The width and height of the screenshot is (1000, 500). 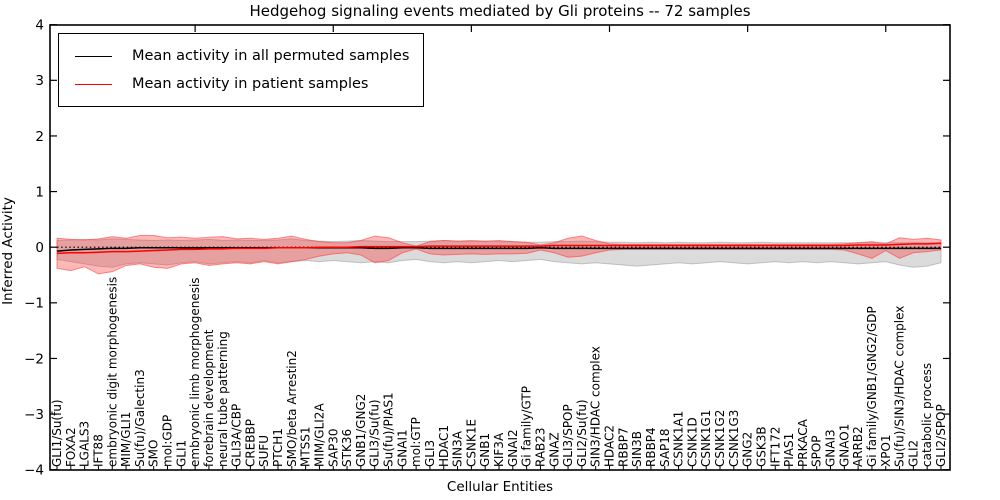 I want to click on x-tick-label: XPO1, so click(x=886, y=450).